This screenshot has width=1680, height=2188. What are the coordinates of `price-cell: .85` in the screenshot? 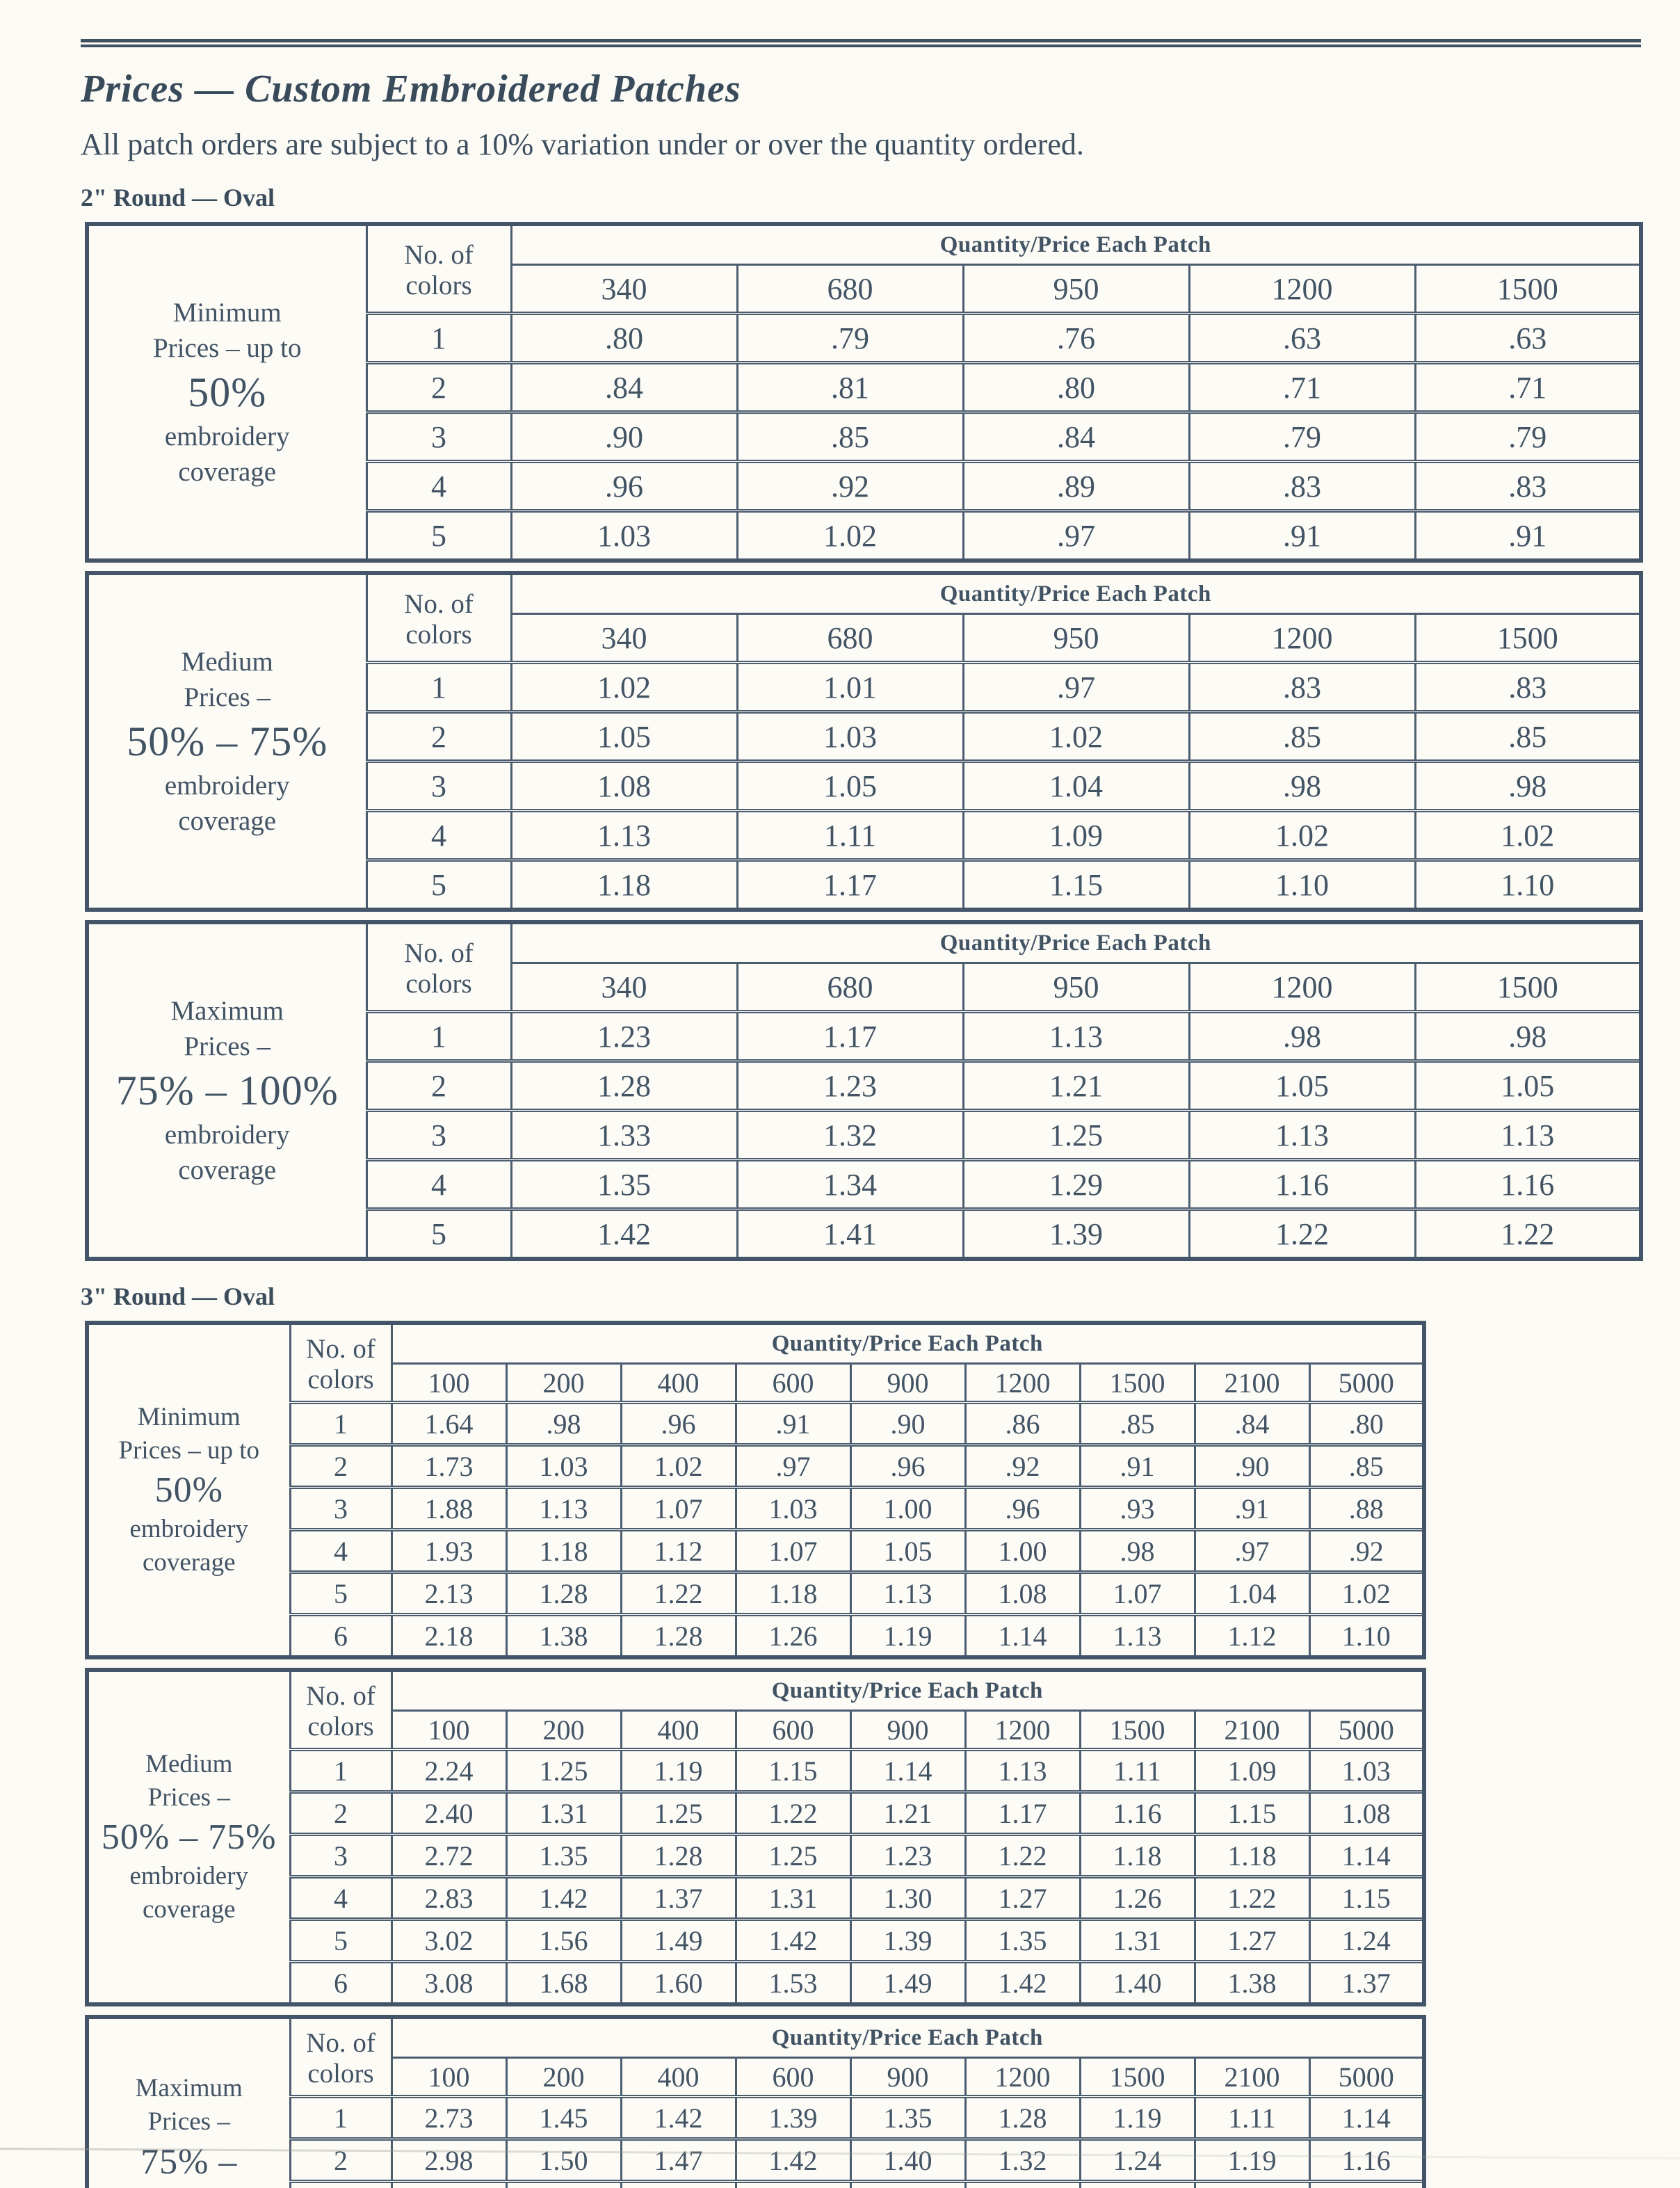 It's located at (1366, 1465).